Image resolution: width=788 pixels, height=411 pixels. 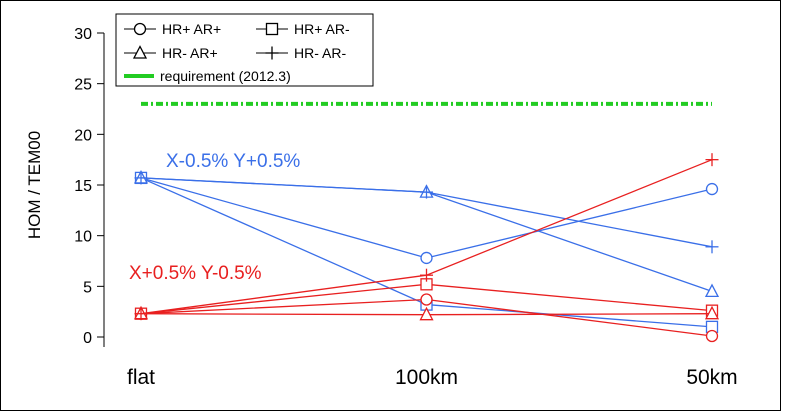 What do you see at coordinates (83, 186) in the screenshot?
I see `y-tick-label: 15` at bounding box center [83, 186].